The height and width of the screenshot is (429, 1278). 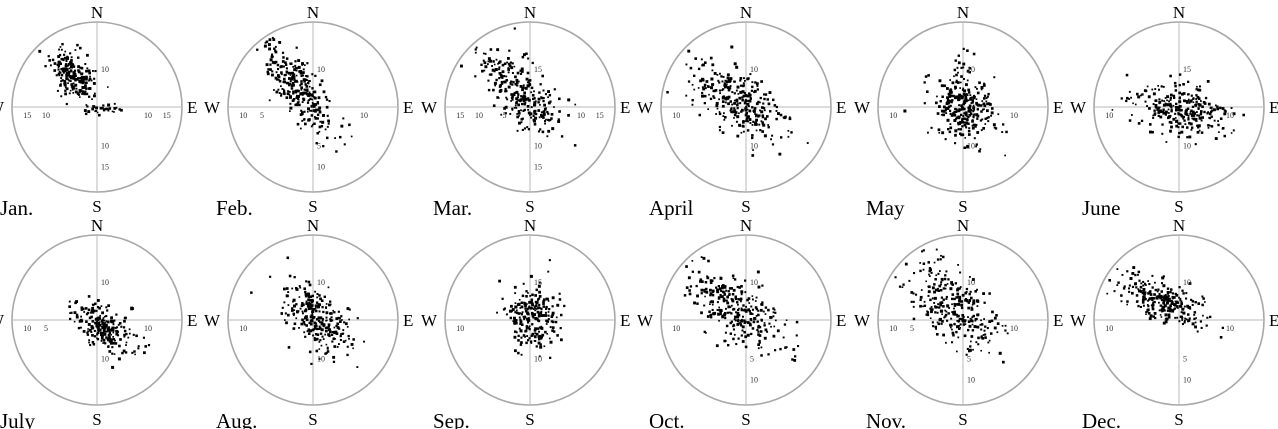 I want to click on tick-label-south: 10, so click(x=321, y=358).